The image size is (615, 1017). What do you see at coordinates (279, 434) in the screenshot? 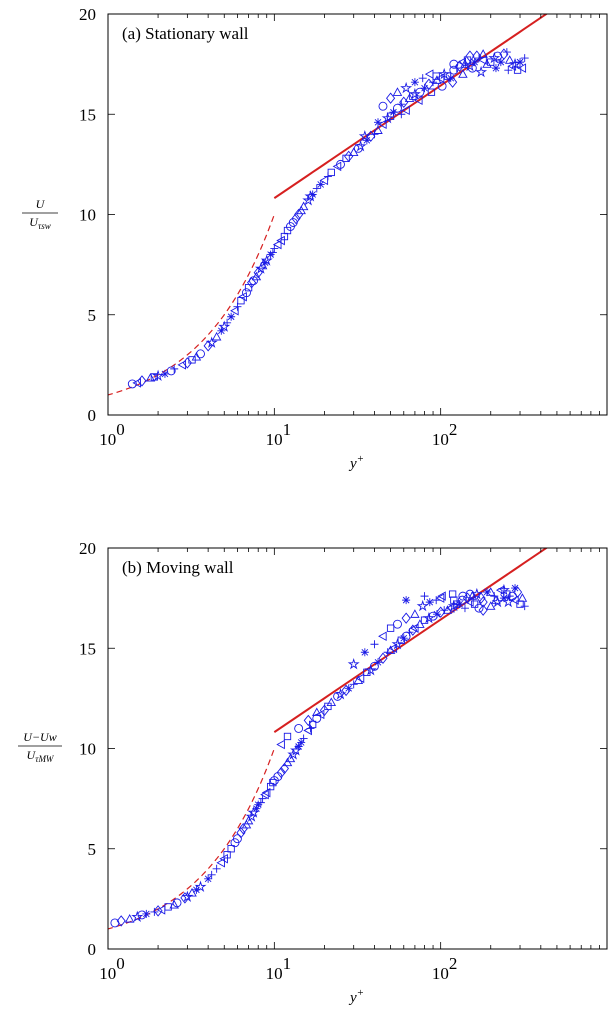
I see `x-tick-label: 10¹` at bounding box center [279, 434].